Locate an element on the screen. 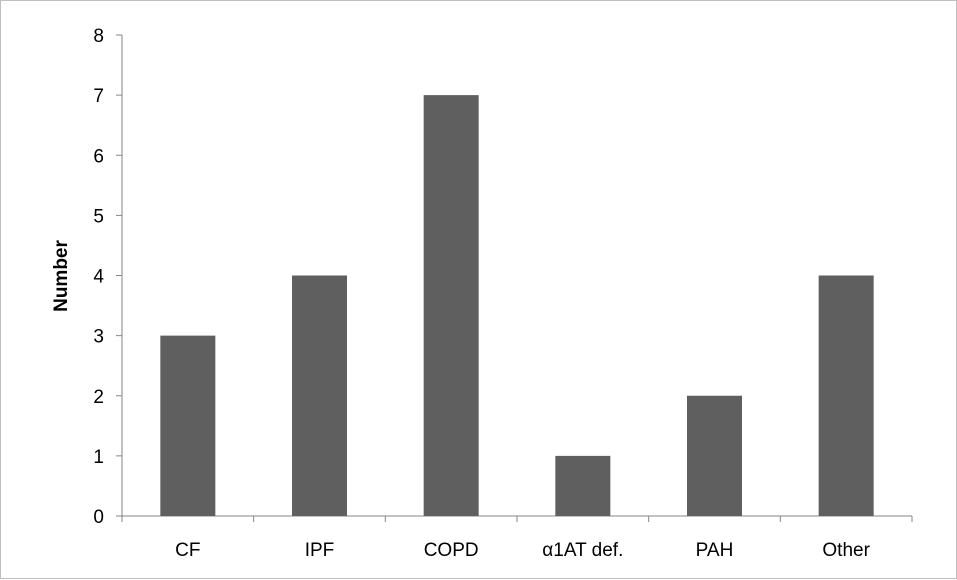 The width and height of the screenshot is (957, 580). y-tick-label: 8 is located at coordinates (98, 36).